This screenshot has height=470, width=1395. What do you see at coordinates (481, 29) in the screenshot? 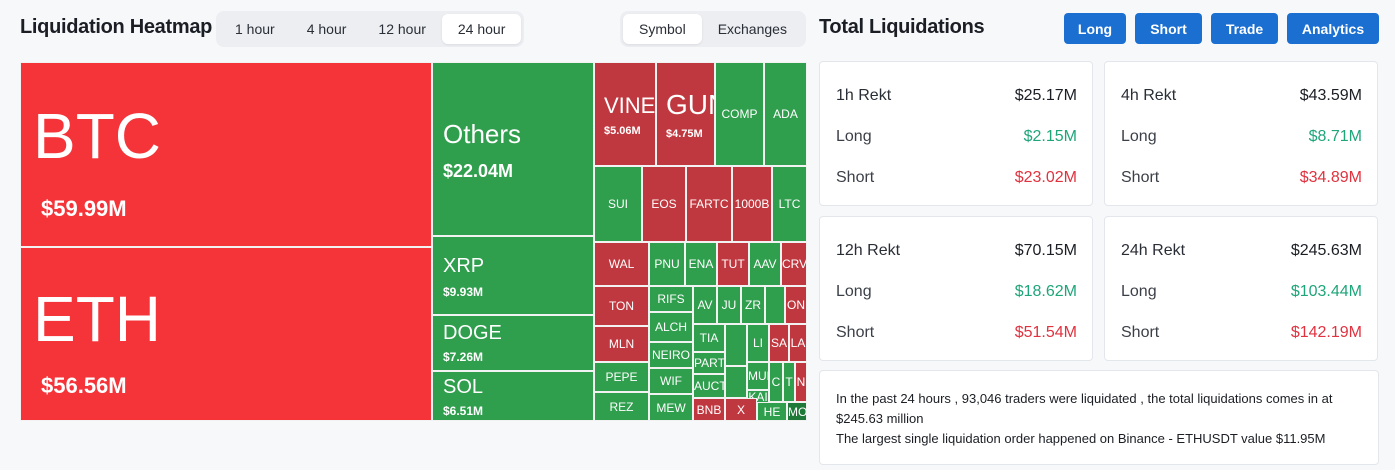
I see `tab-24-hour: 24 hour` at bounding box center [481, 29].